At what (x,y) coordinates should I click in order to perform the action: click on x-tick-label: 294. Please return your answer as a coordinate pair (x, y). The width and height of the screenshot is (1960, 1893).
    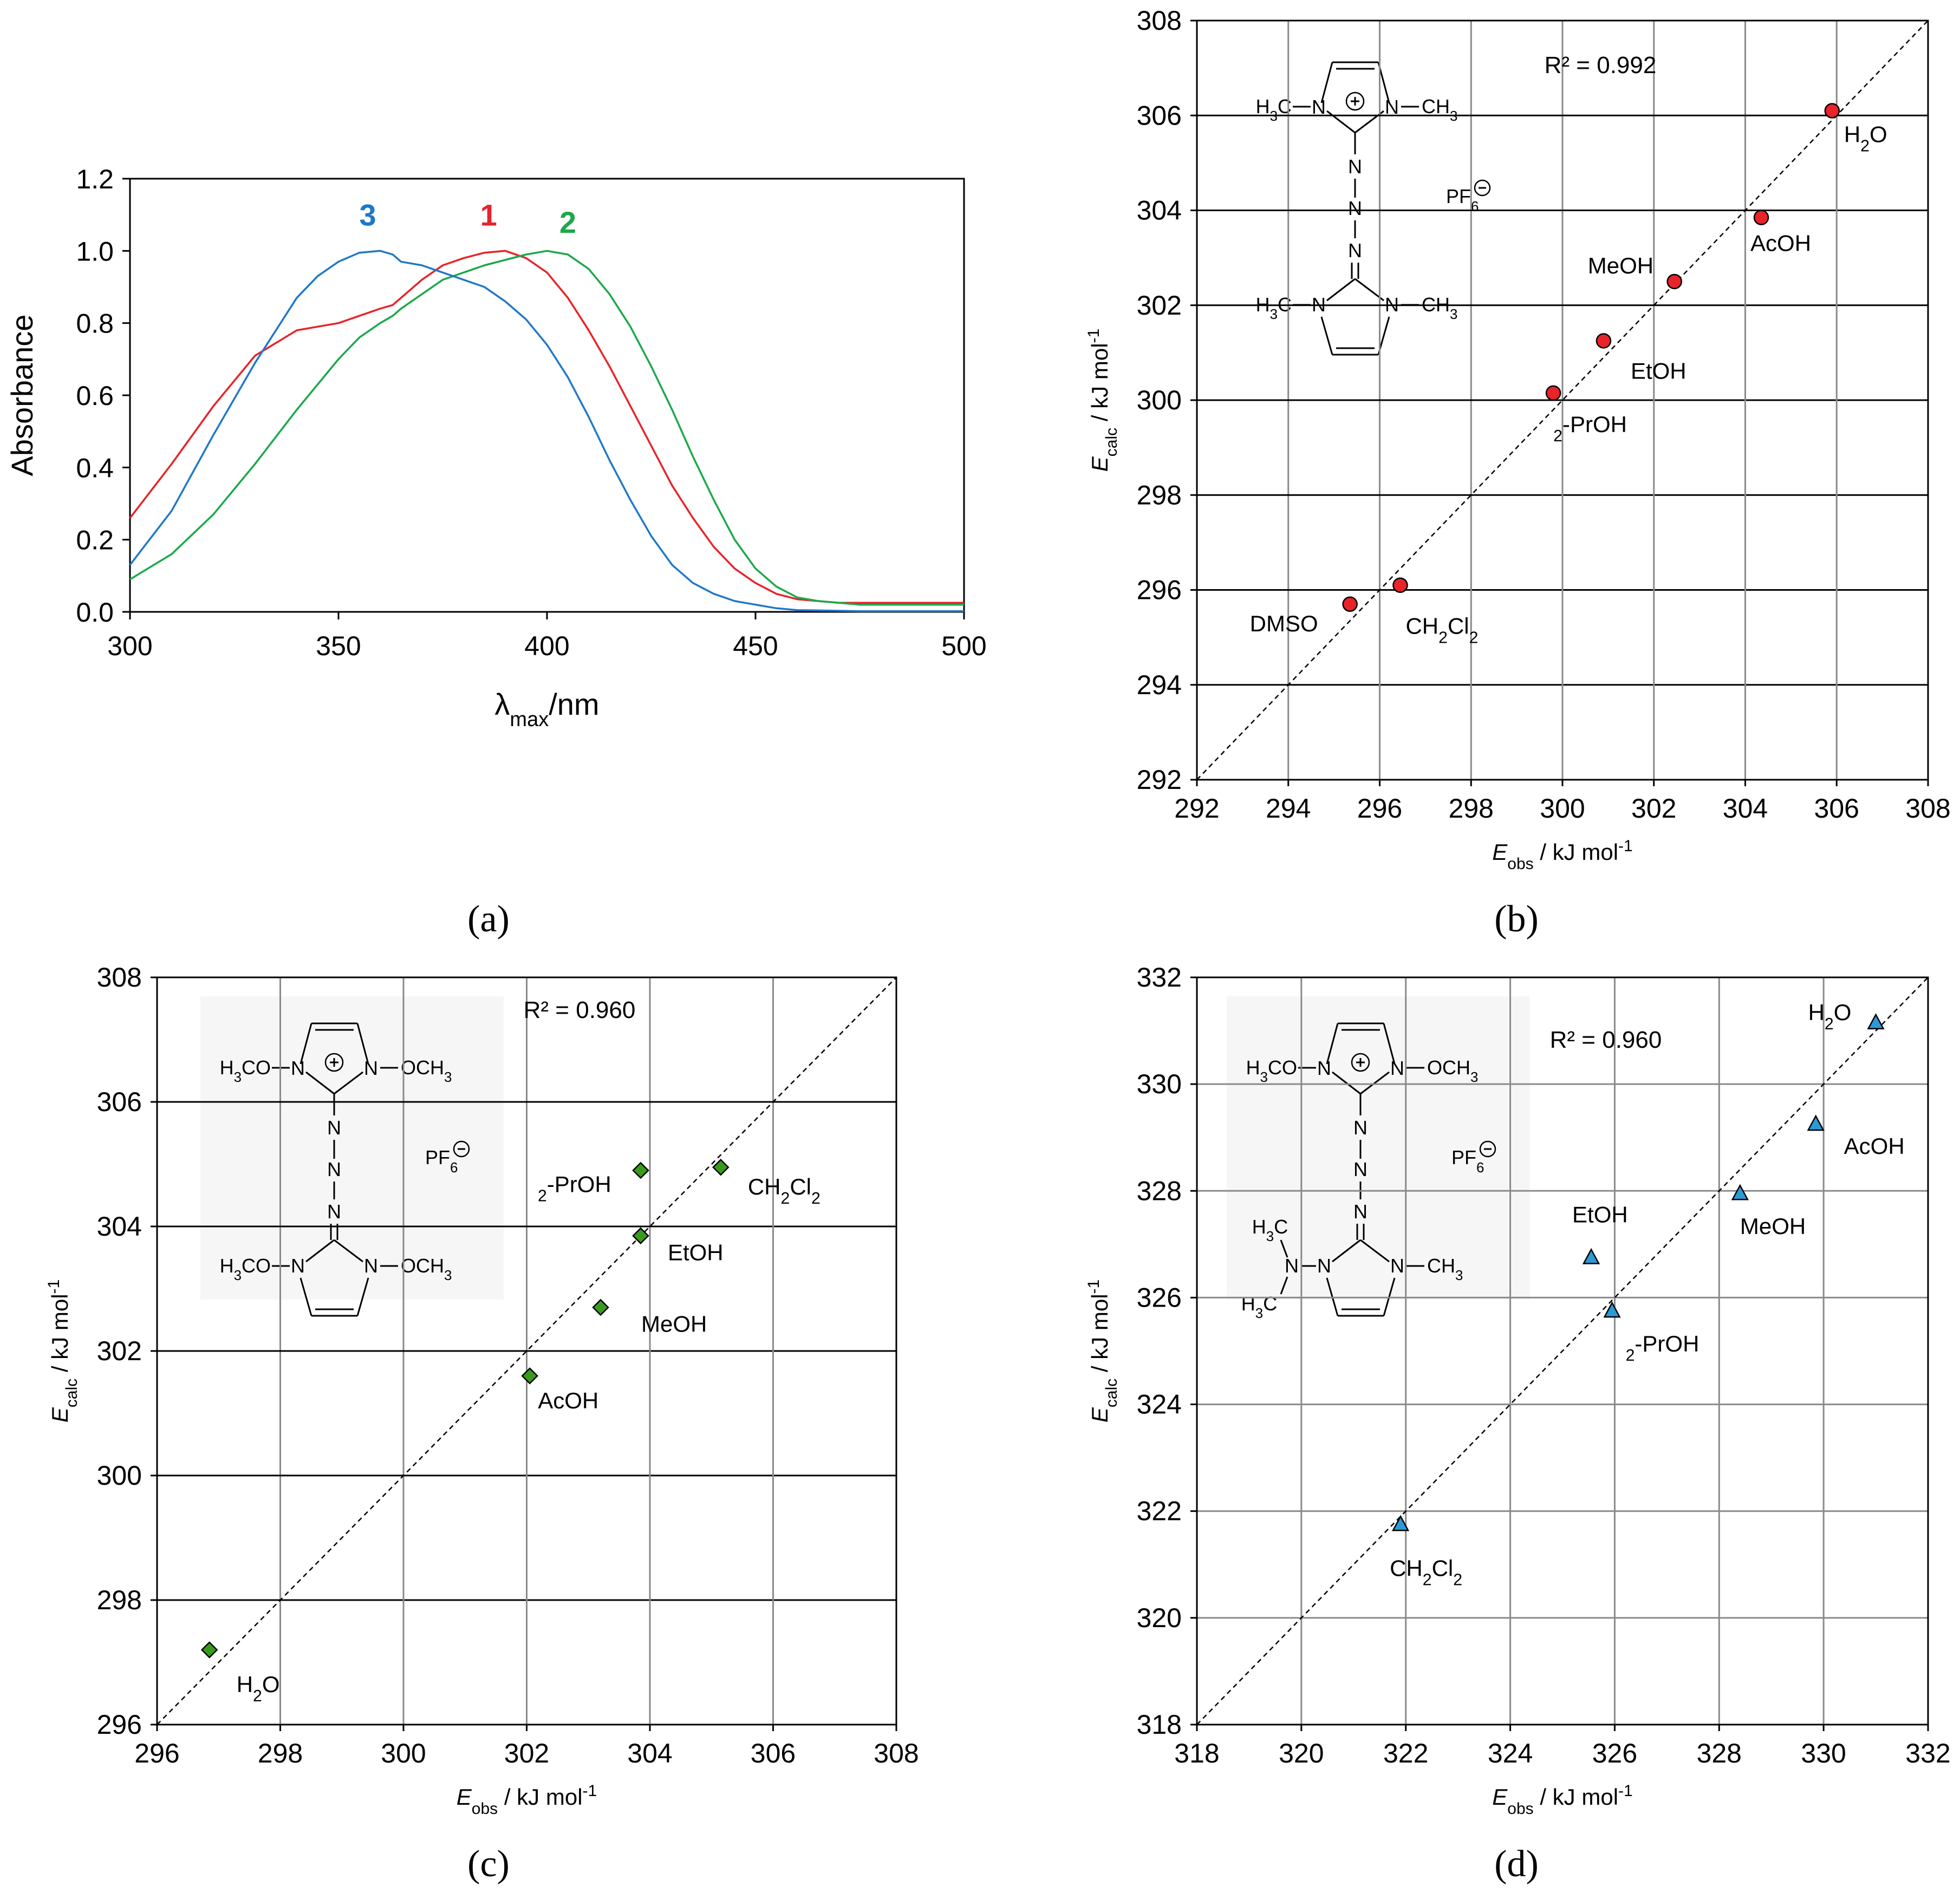
    Looking at the image, I should click on (1288, 808).